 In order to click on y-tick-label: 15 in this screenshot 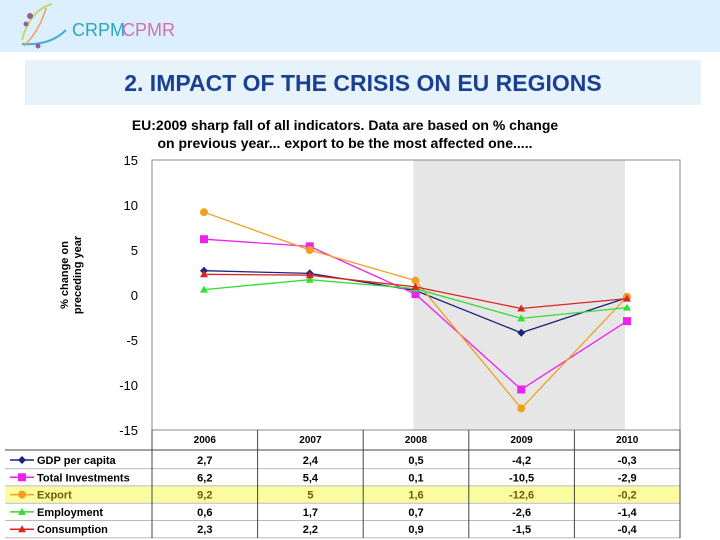, I will do `click(131, 160)`.